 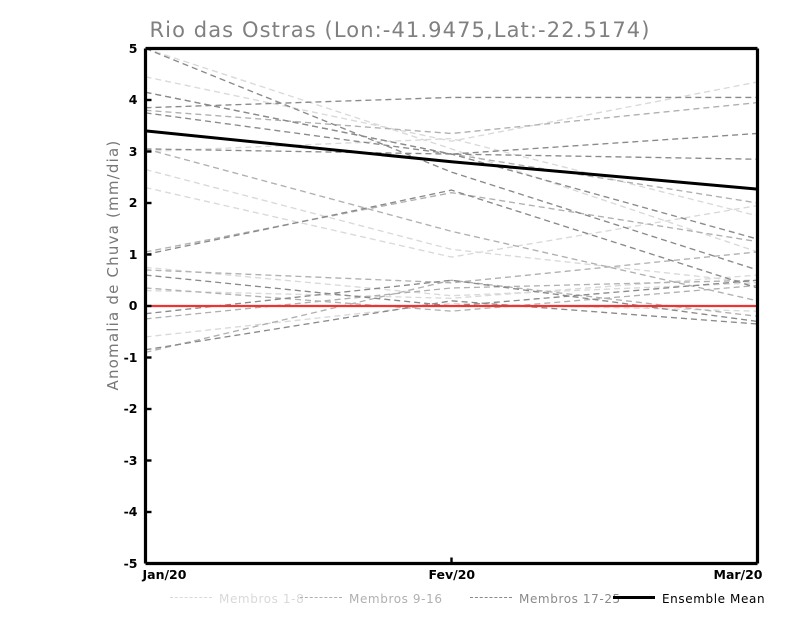 What do you see at coordinates (133, 48) in the screenshot?
I see `y-tick-label: 5` at bounding box center [133, 48].